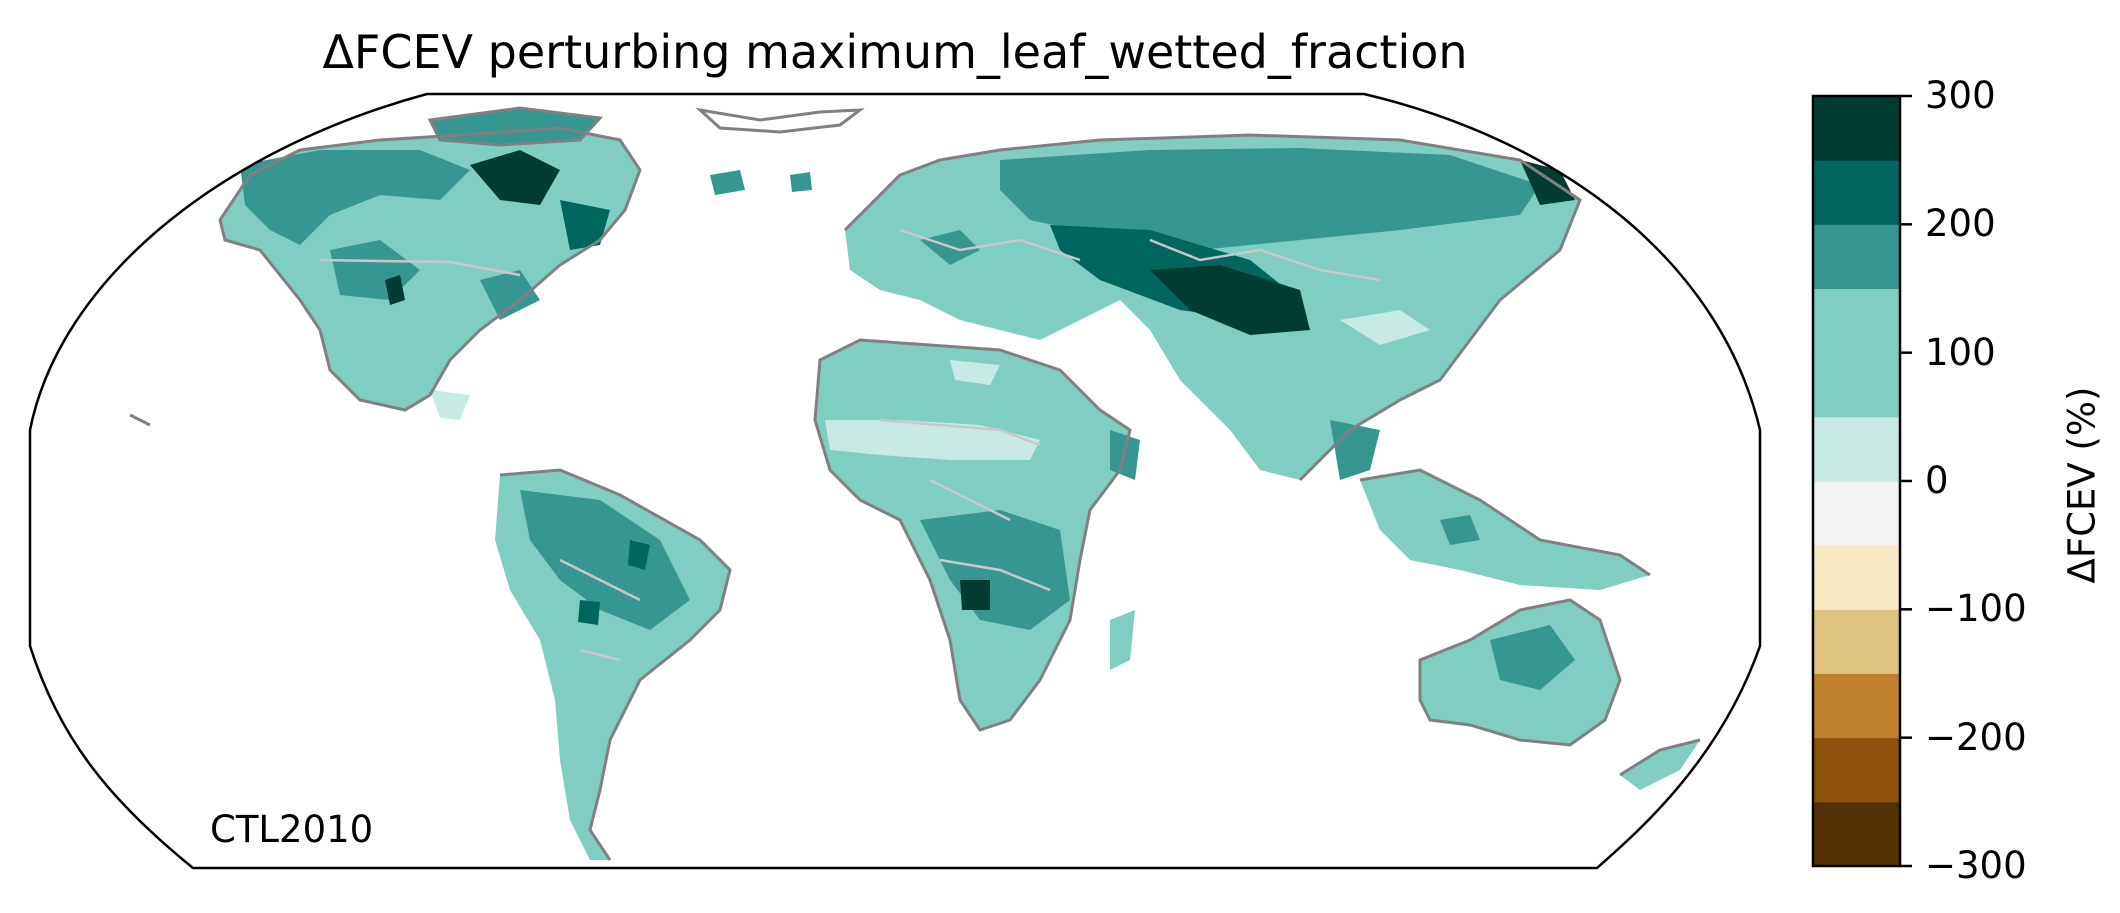 Image resolution: width=2120 pixels, height=913 pixels. Describe the element at coordinates (1960, 224) in the screenshot. I see `colorbar-tick-label: 200` at that location.